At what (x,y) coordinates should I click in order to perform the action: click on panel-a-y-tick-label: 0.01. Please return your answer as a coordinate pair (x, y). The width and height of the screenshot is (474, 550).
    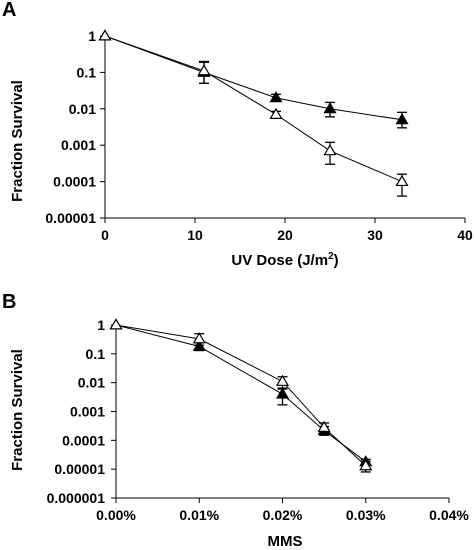
    Looking at the image, I should click on (82, 109).